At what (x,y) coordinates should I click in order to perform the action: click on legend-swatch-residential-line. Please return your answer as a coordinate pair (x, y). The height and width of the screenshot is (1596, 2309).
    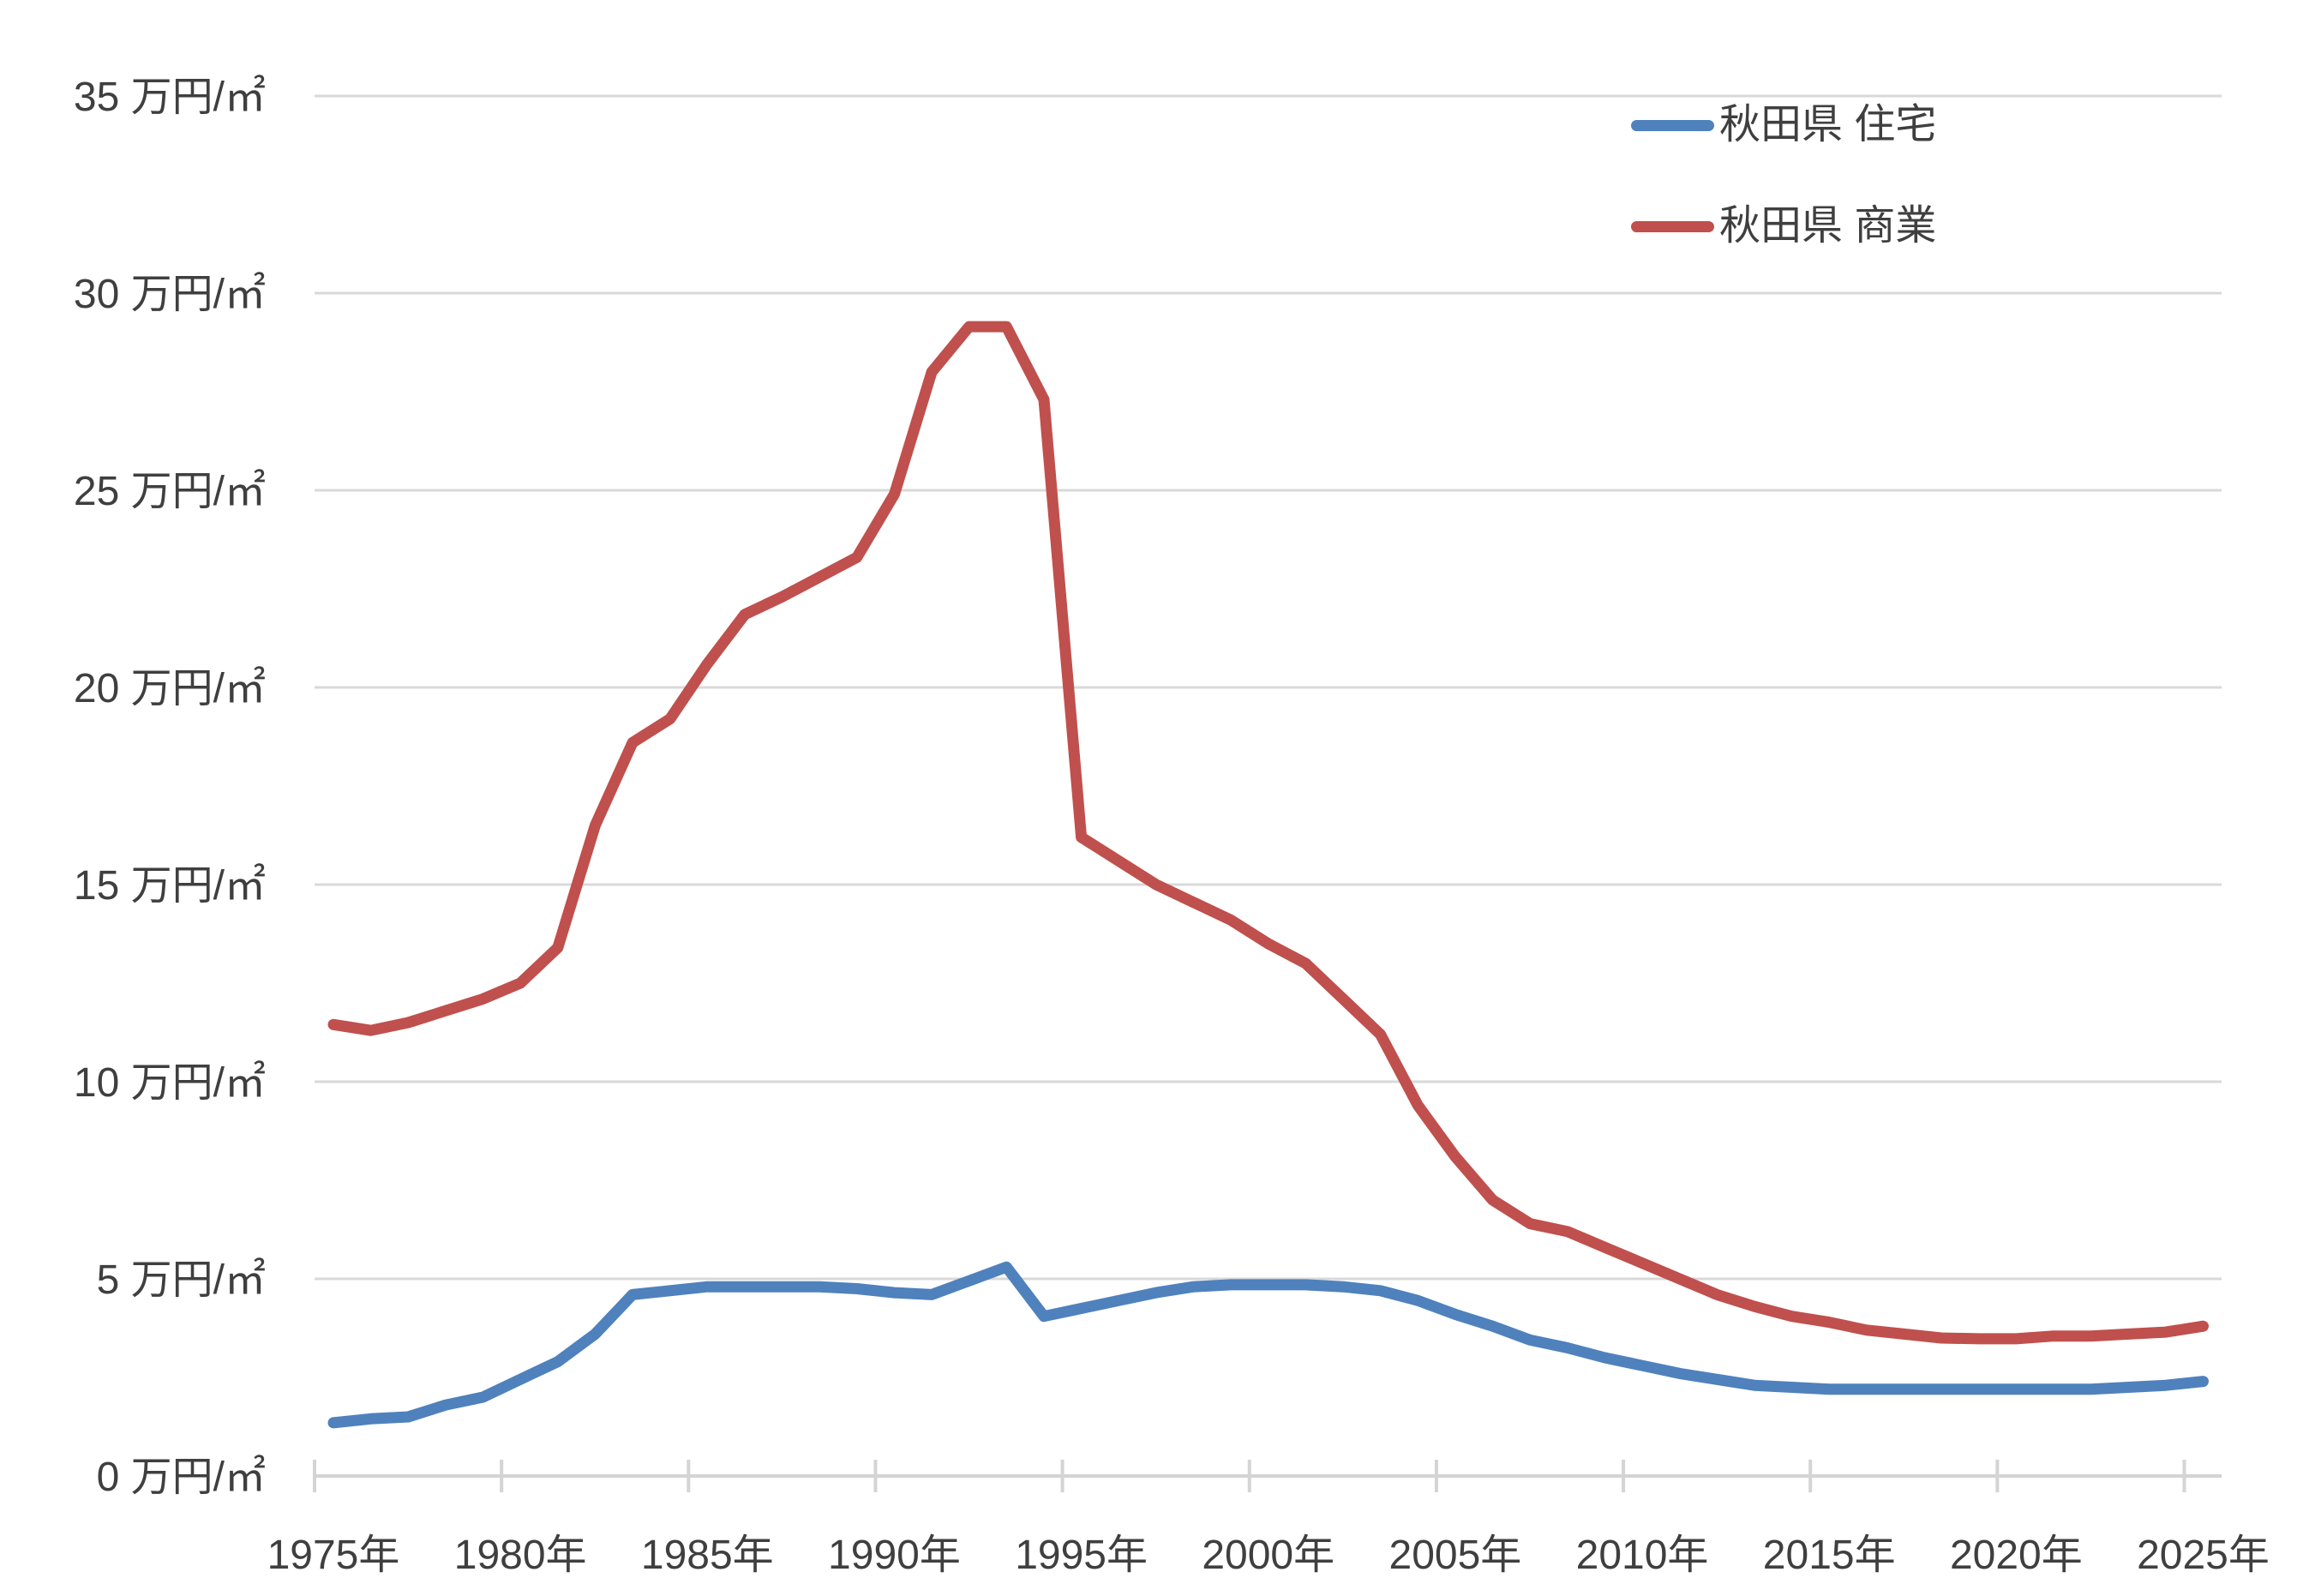
    Looking at the image, I should click on (1672, 125).